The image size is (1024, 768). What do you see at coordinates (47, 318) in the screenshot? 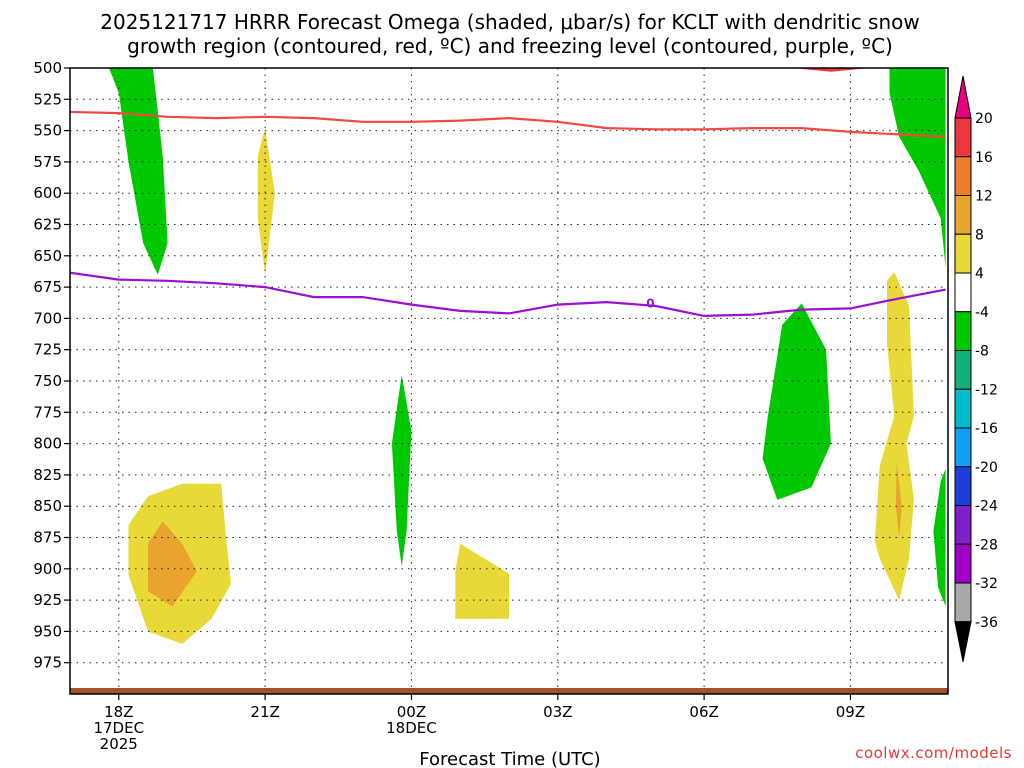
I see `y-tick-label-700: 700` at bounding box center [47, 318].